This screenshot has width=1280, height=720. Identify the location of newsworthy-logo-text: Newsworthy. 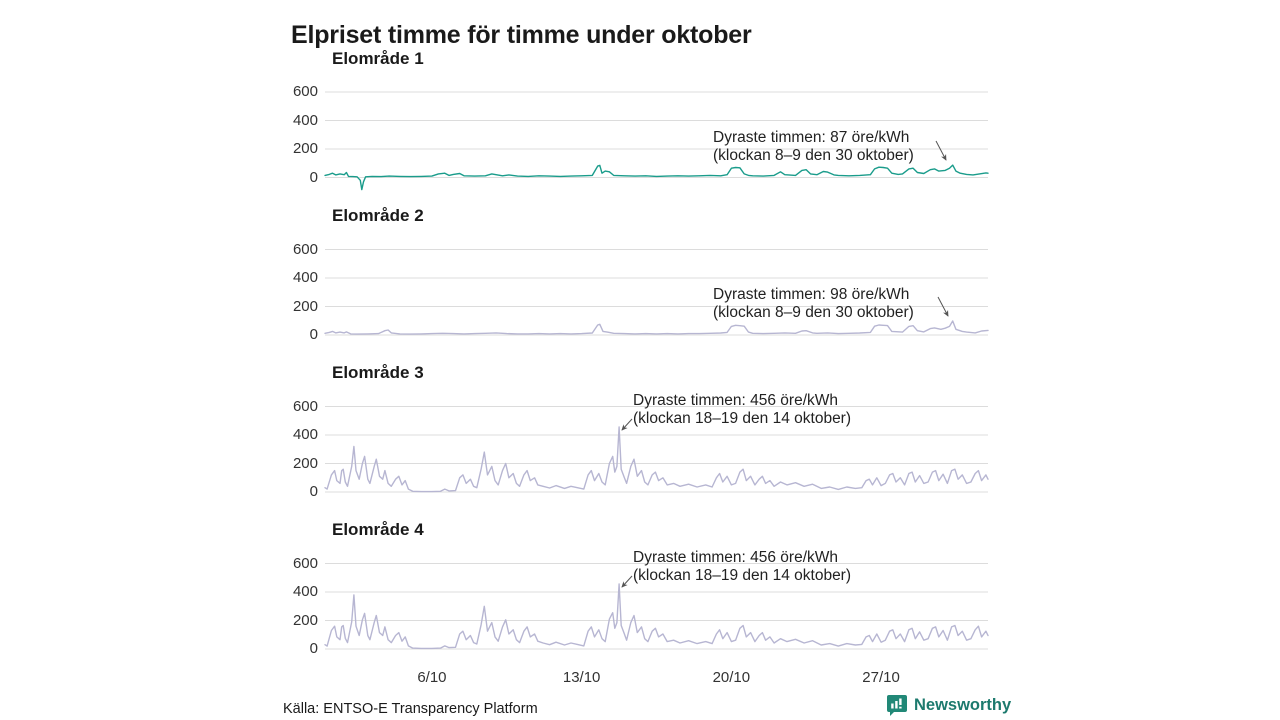
(963, 705).